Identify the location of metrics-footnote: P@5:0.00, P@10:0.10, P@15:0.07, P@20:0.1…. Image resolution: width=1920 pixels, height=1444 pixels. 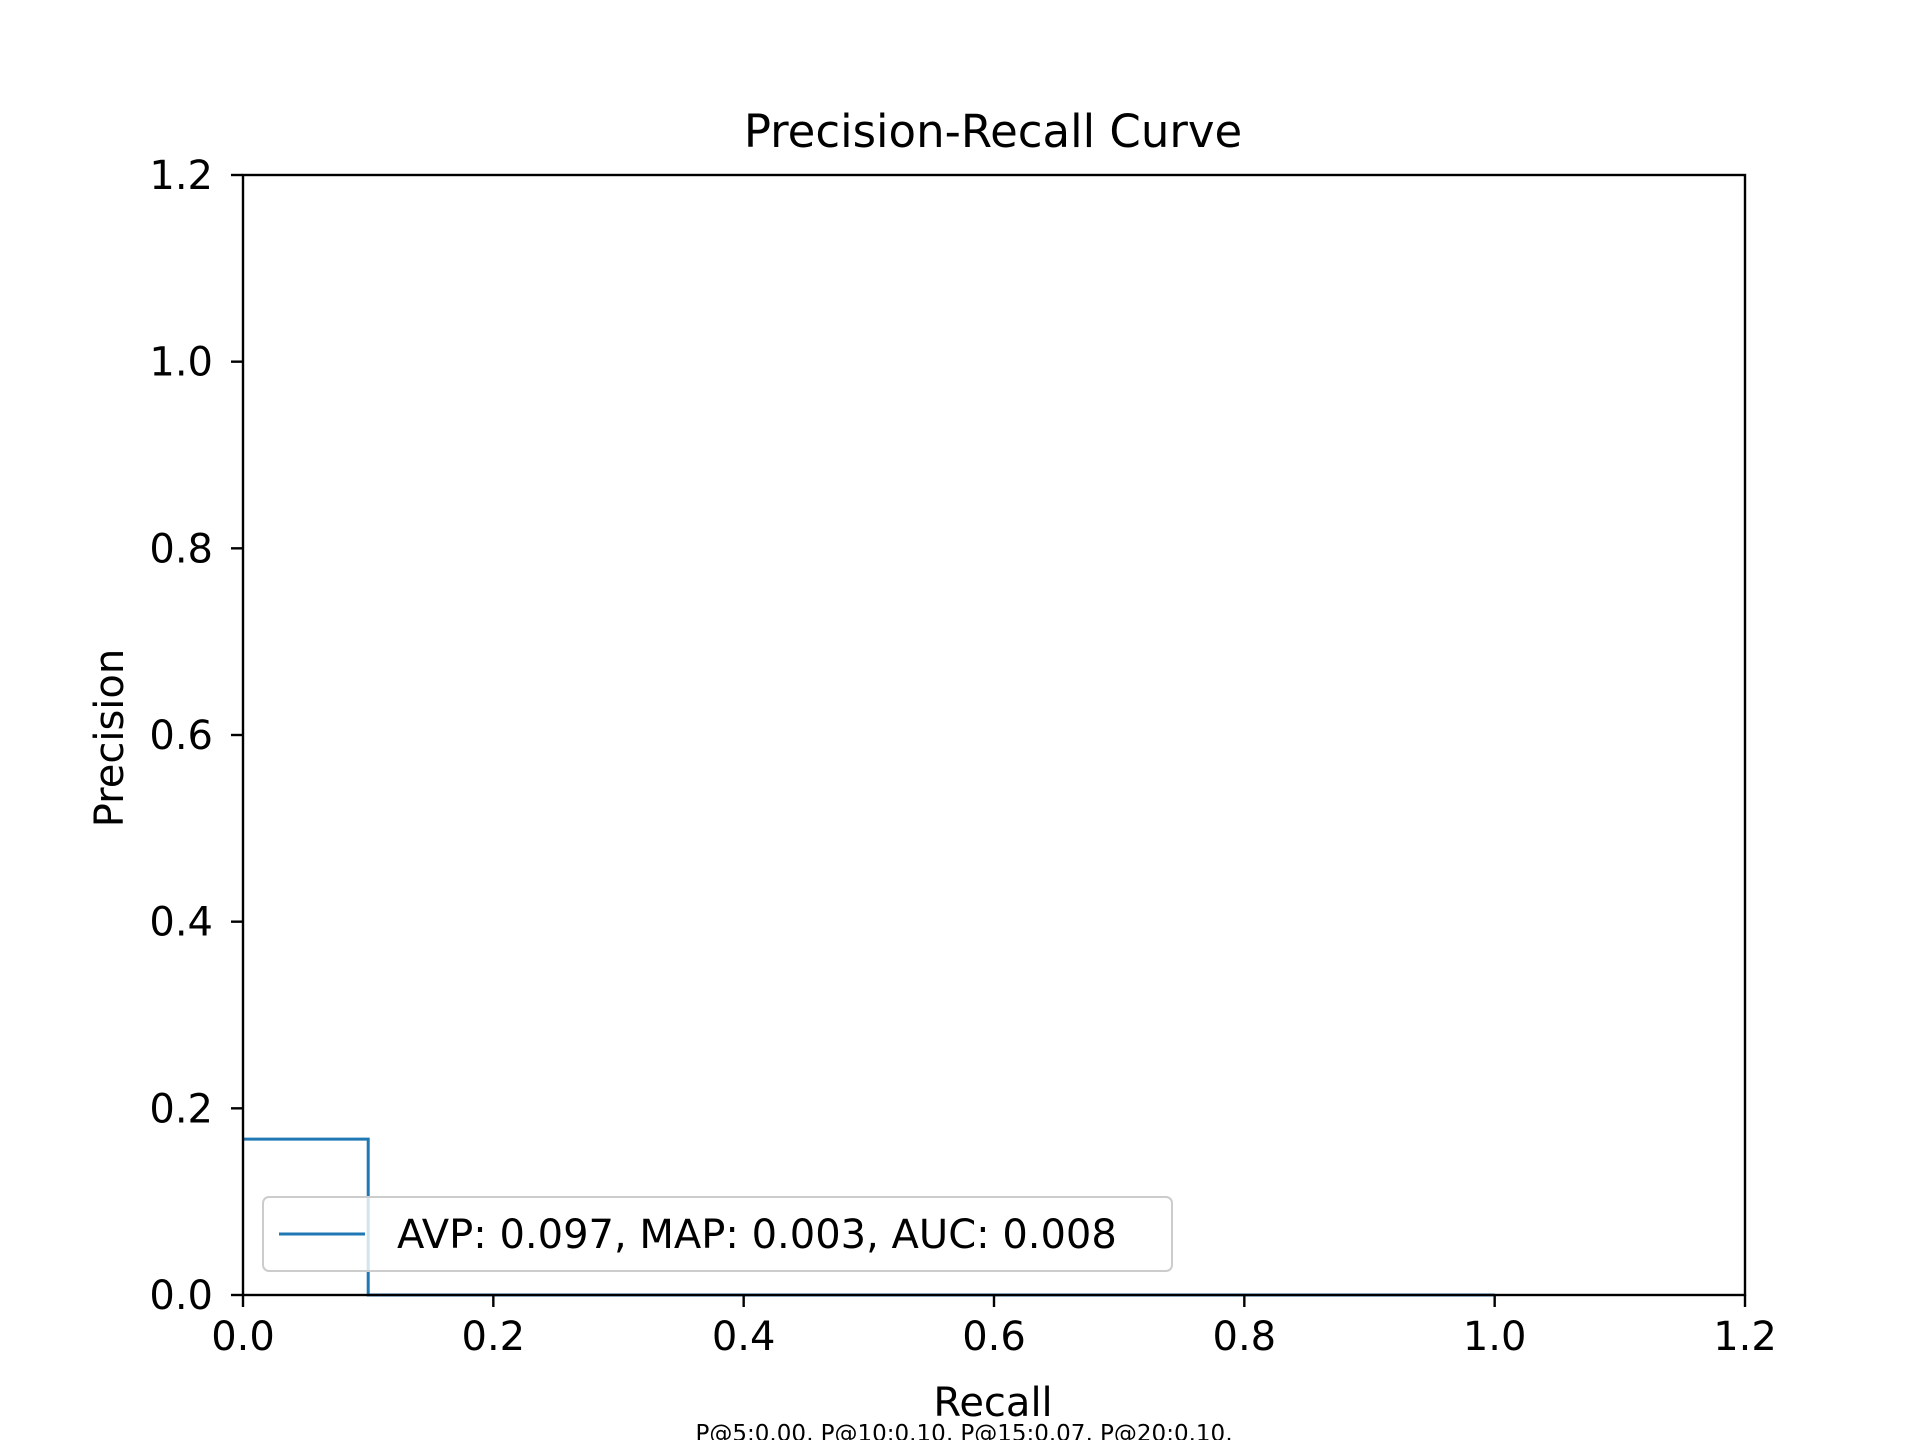
(964, 1430).